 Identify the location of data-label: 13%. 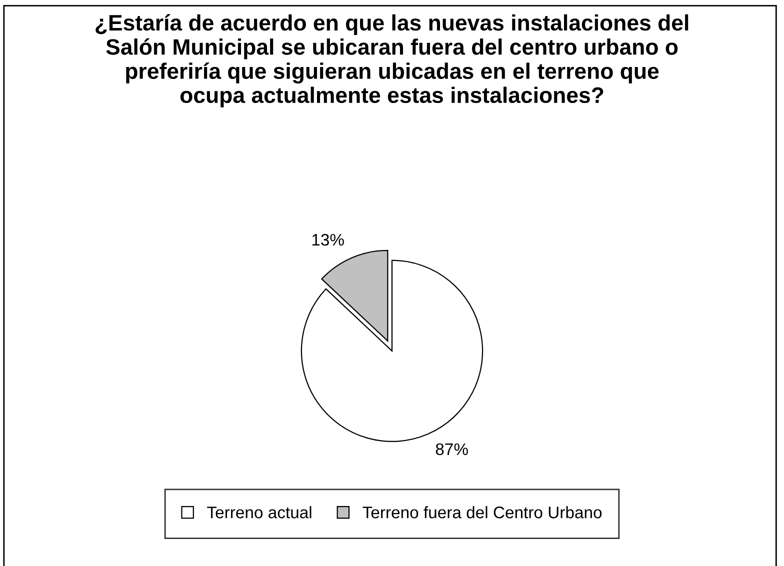
(328, 240).